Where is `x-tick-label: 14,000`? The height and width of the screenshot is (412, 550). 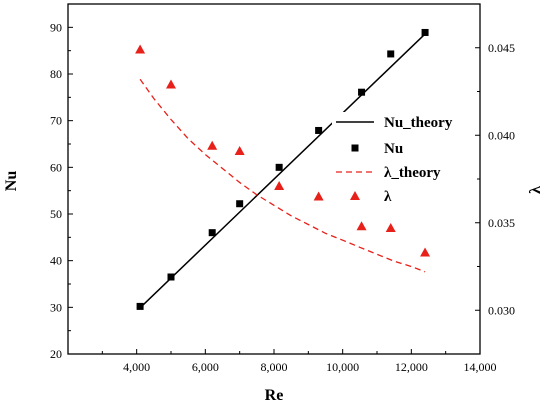
x-tick-label: 14,000 is located at coordinates (480, 367).